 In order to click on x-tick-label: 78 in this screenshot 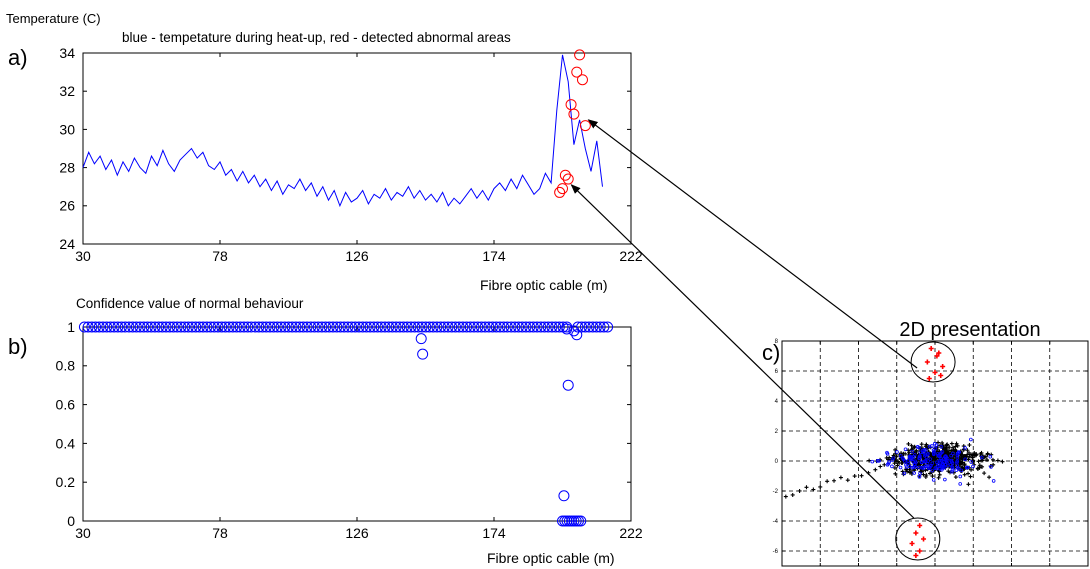, I will do `click(220, 256)`.